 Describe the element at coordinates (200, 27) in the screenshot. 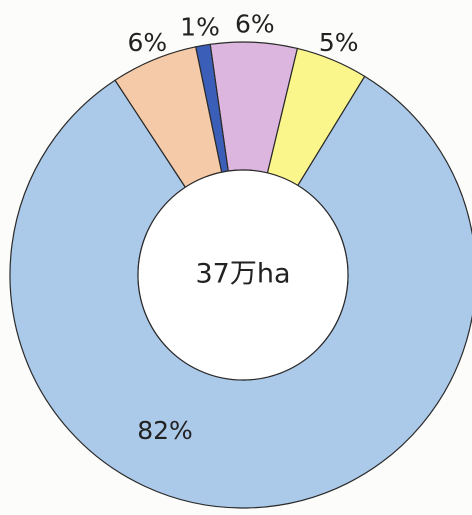

I see `value-label: 1%` at that location.